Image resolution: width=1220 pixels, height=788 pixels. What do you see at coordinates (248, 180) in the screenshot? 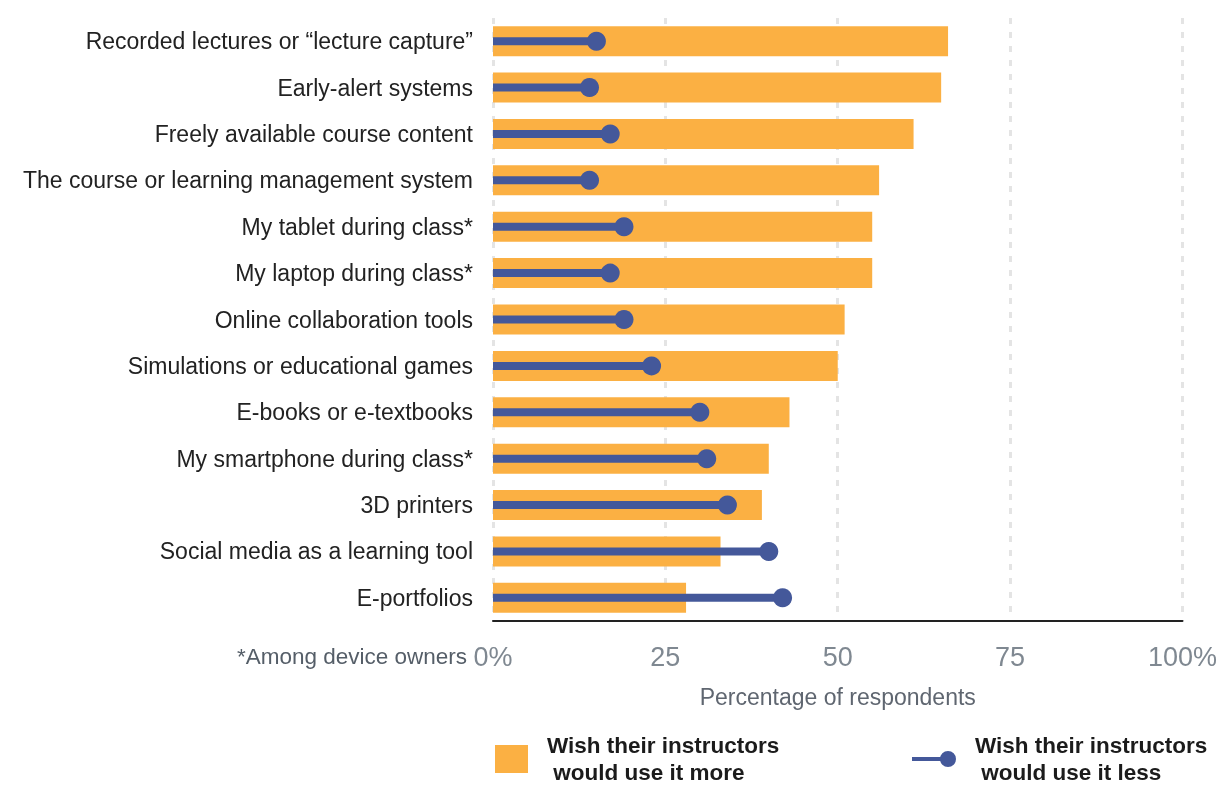
I see `y-tick-label: The course or learning management system` at bounding box center [248, 180].